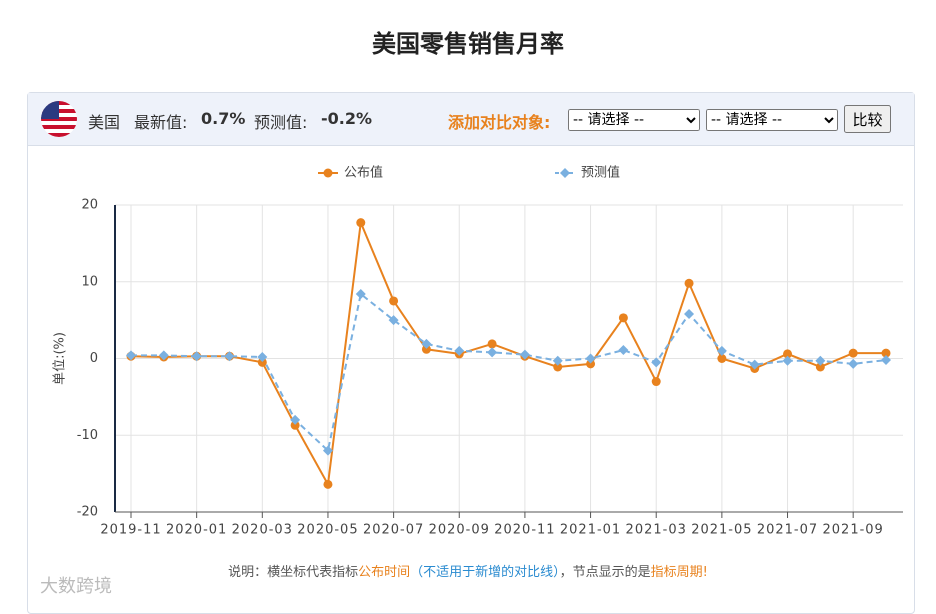  I want to click on compare-button: 比较, so click(867, 119).